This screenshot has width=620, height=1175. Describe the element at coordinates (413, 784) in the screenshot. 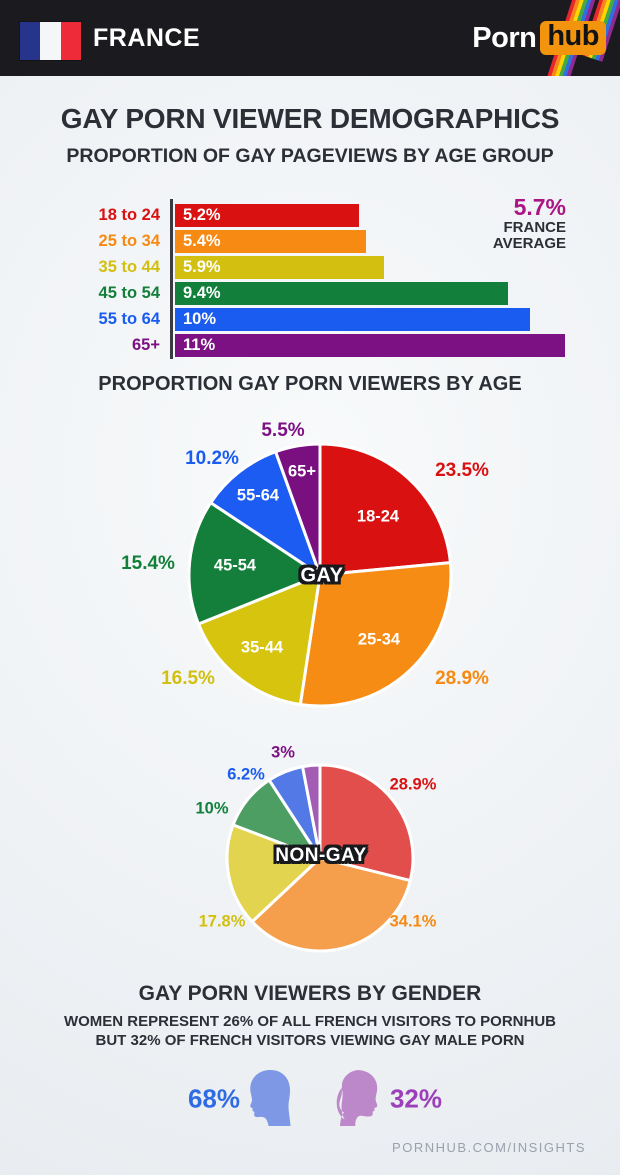

I see `nongay-pie-pct-label-0: 28.9%` at that location.